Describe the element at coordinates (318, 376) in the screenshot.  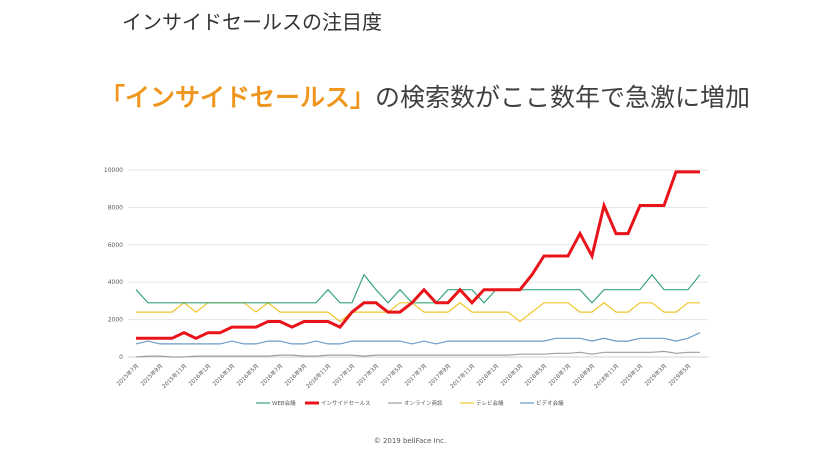
I see `x-tick-label: 2016年11月` at that location.